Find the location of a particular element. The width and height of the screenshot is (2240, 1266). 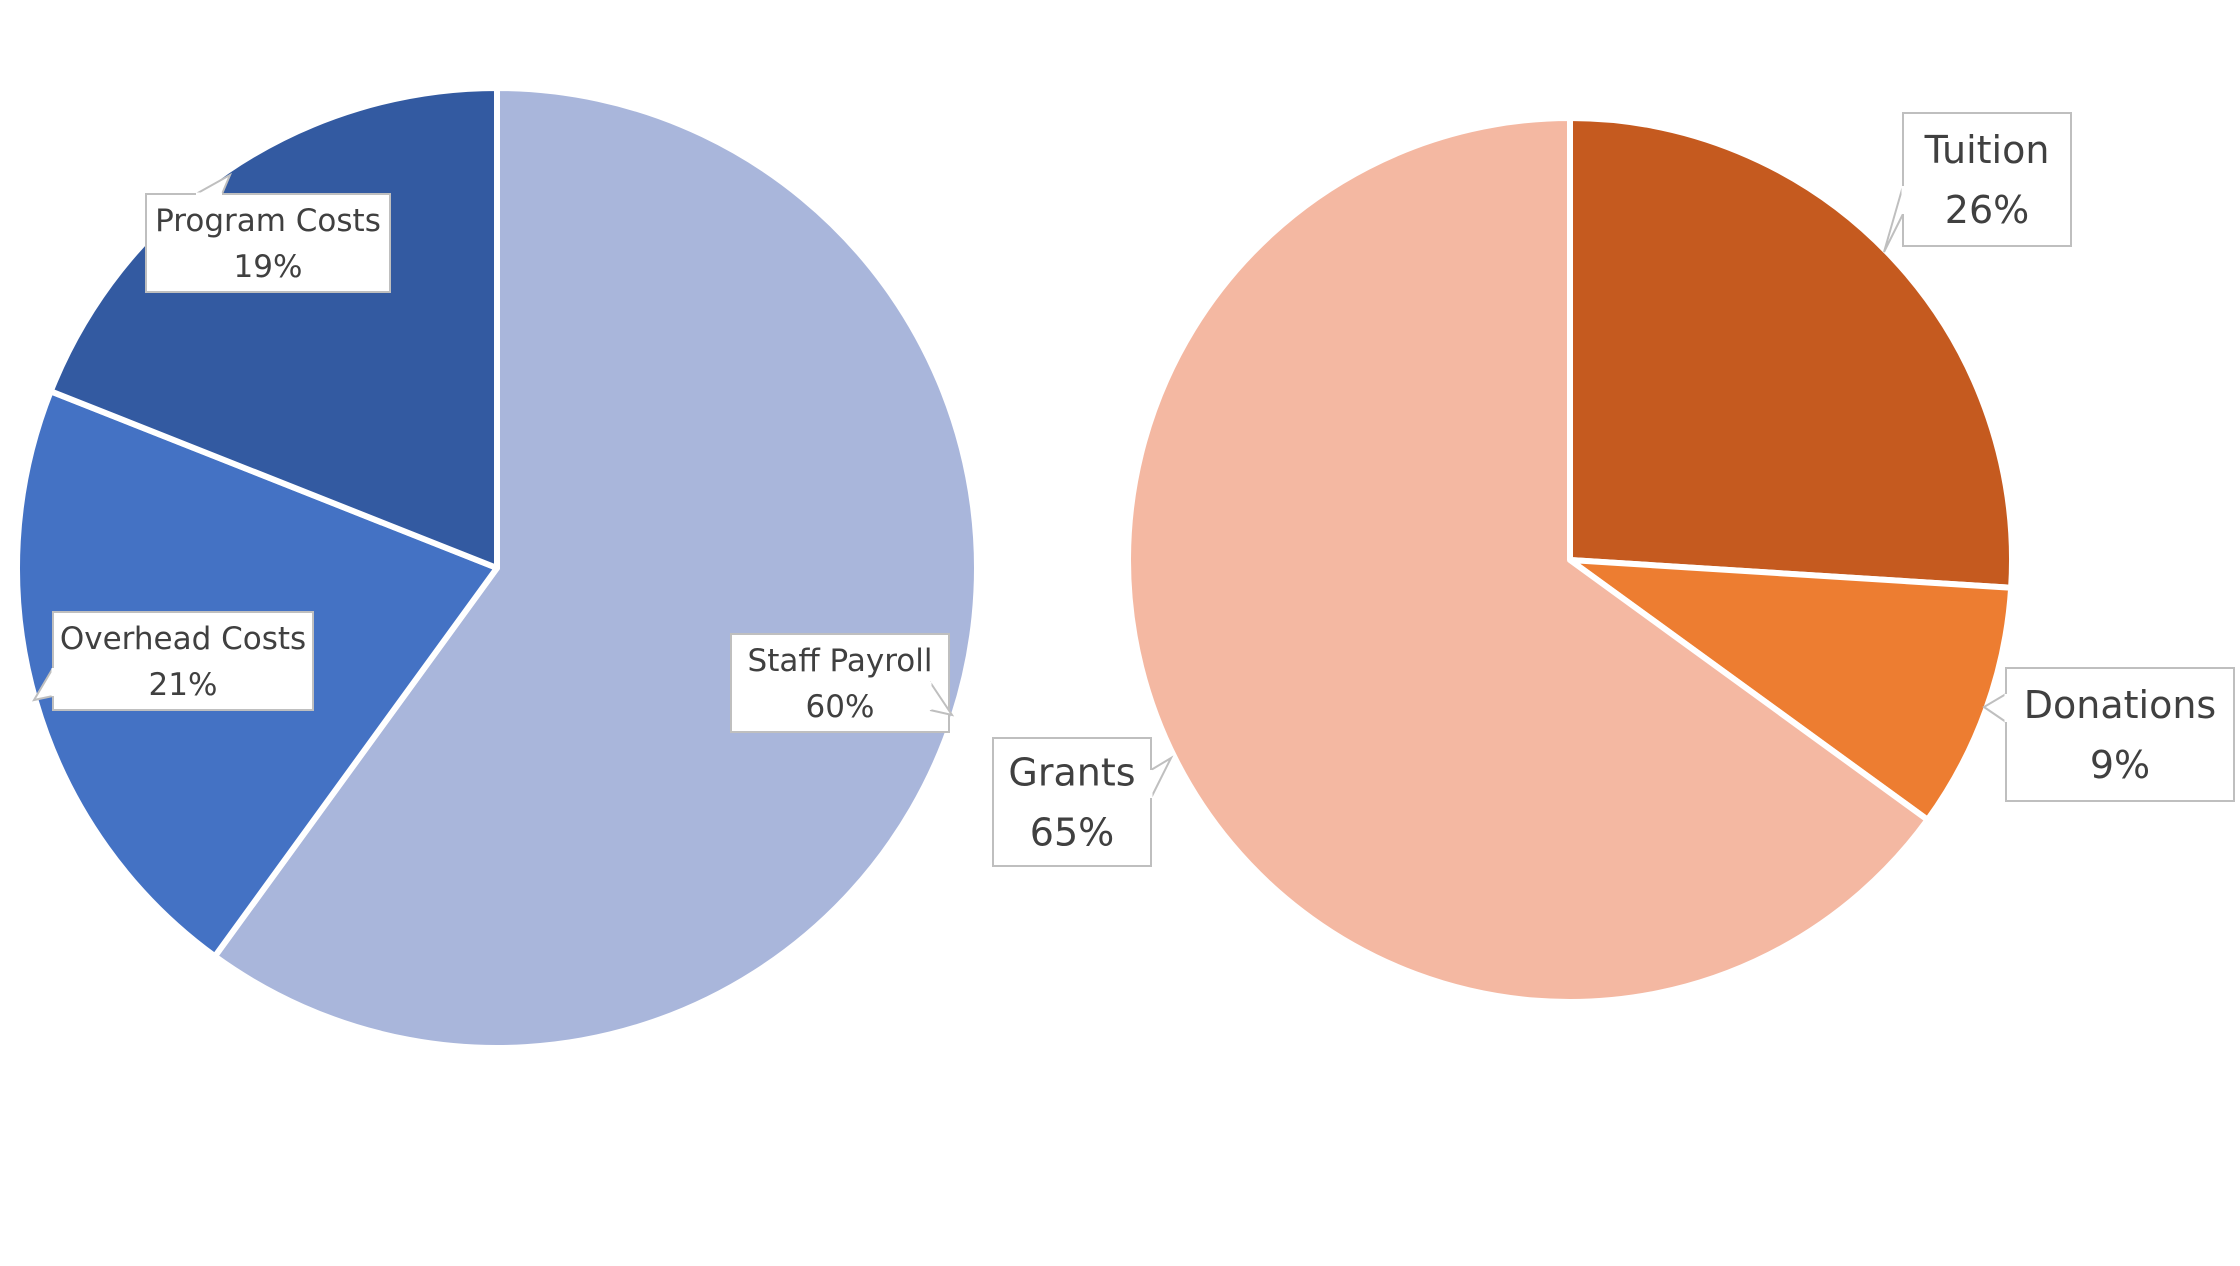

slice-label-text: Staff Payroll is located at coordinates (840, 661).